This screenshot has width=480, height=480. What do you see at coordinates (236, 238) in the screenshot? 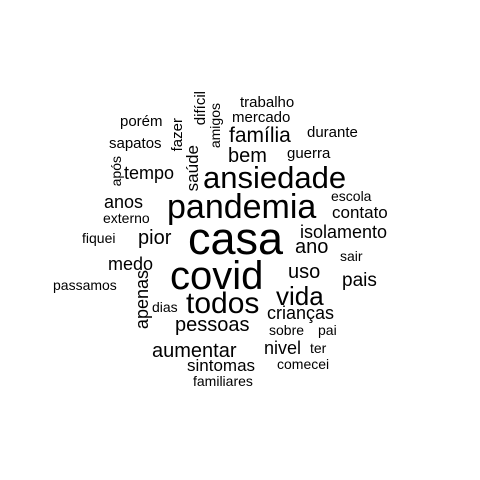
I see `word-casa: casa` at bounding box center [236, 238].